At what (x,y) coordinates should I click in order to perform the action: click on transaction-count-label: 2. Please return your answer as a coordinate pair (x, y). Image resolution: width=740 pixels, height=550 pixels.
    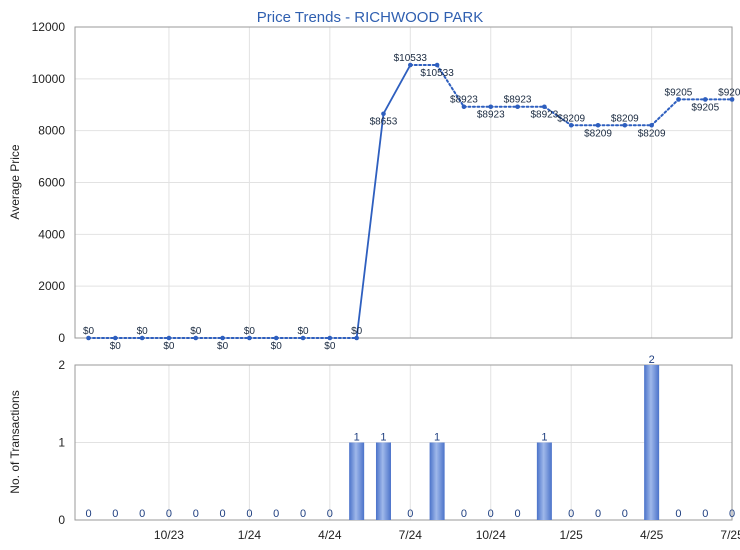
    Looking at the image, I should click on (652, 360).